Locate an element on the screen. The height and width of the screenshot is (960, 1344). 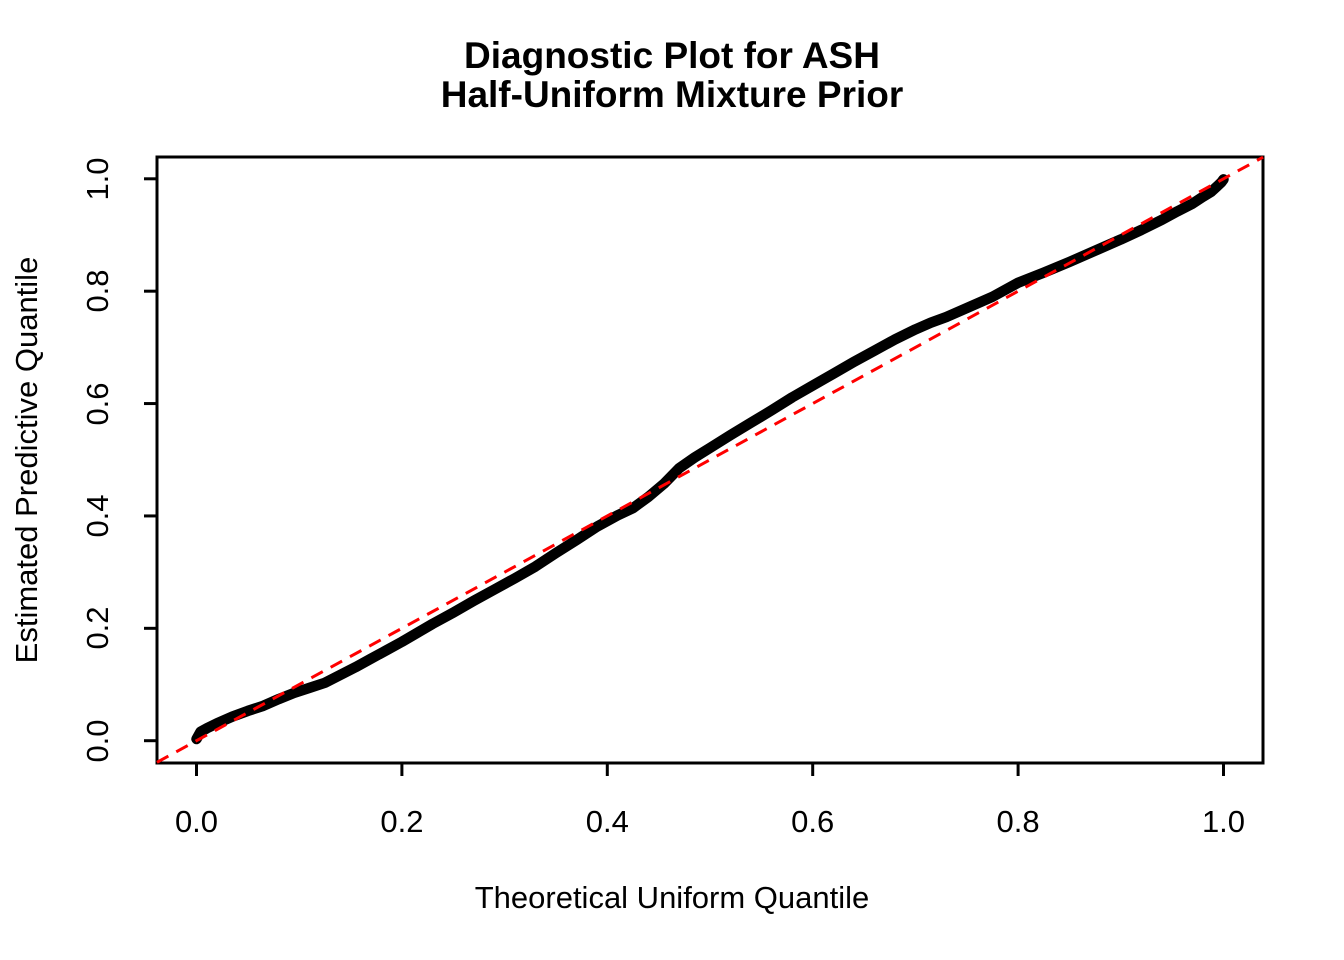
x-axis-title: Theoretical Uniform Quantile is located at coordinates (672, 897).